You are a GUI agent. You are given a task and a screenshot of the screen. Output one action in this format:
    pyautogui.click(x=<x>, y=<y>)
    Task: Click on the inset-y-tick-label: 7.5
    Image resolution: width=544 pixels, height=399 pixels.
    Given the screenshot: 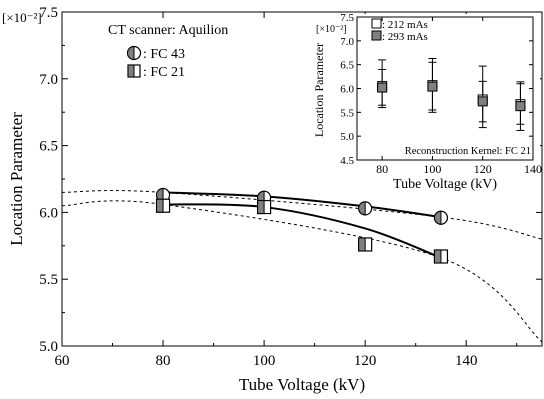 What is the action you would take?
    pyautogui.click(x=347, y=18)
    